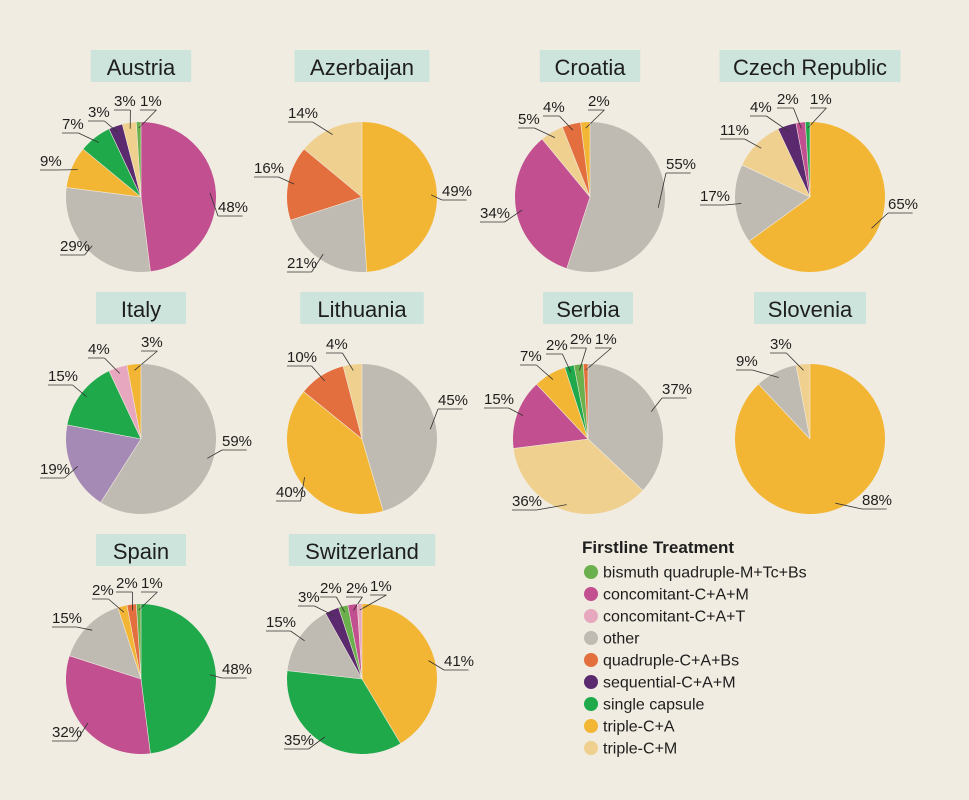 The width and height of the screenshot is (969, 800). I want to click on pie-slice-label: 88%, so click(877, 500).